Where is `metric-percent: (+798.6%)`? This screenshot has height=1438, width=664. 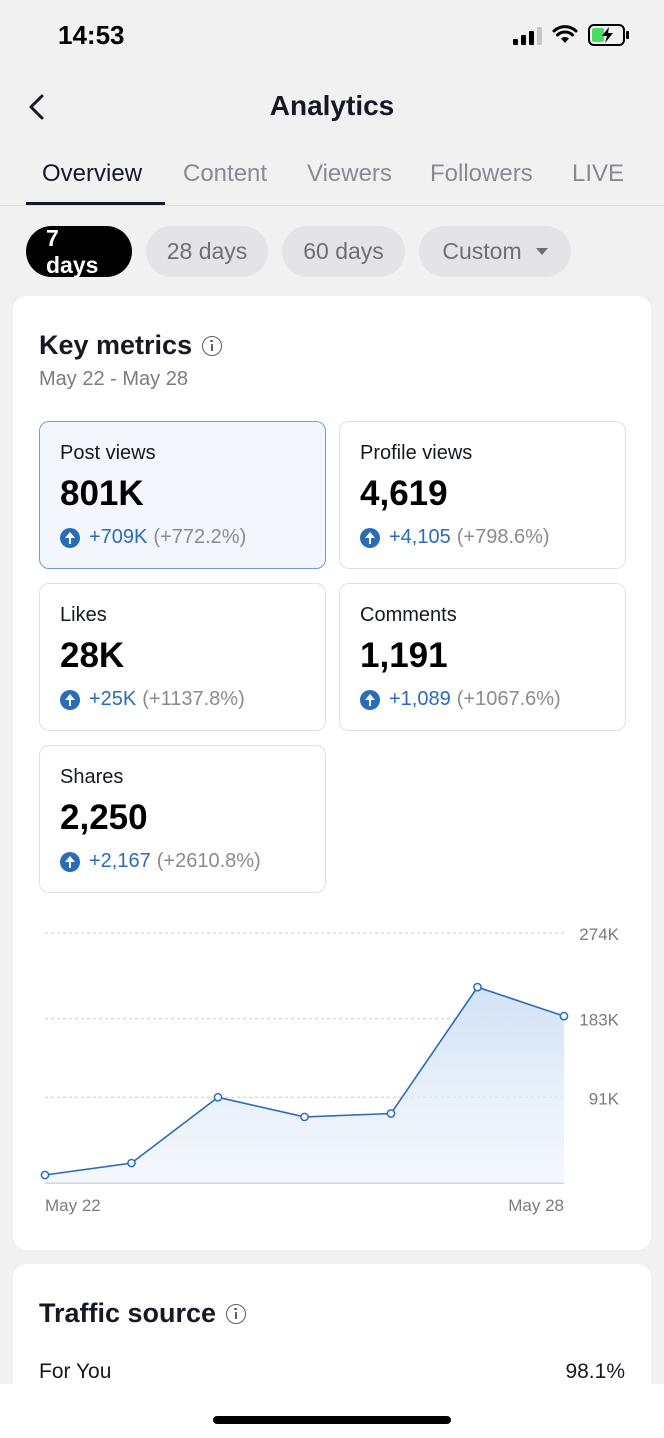
metric-percent: (+798.6%) is located at coordinates (503, 537).